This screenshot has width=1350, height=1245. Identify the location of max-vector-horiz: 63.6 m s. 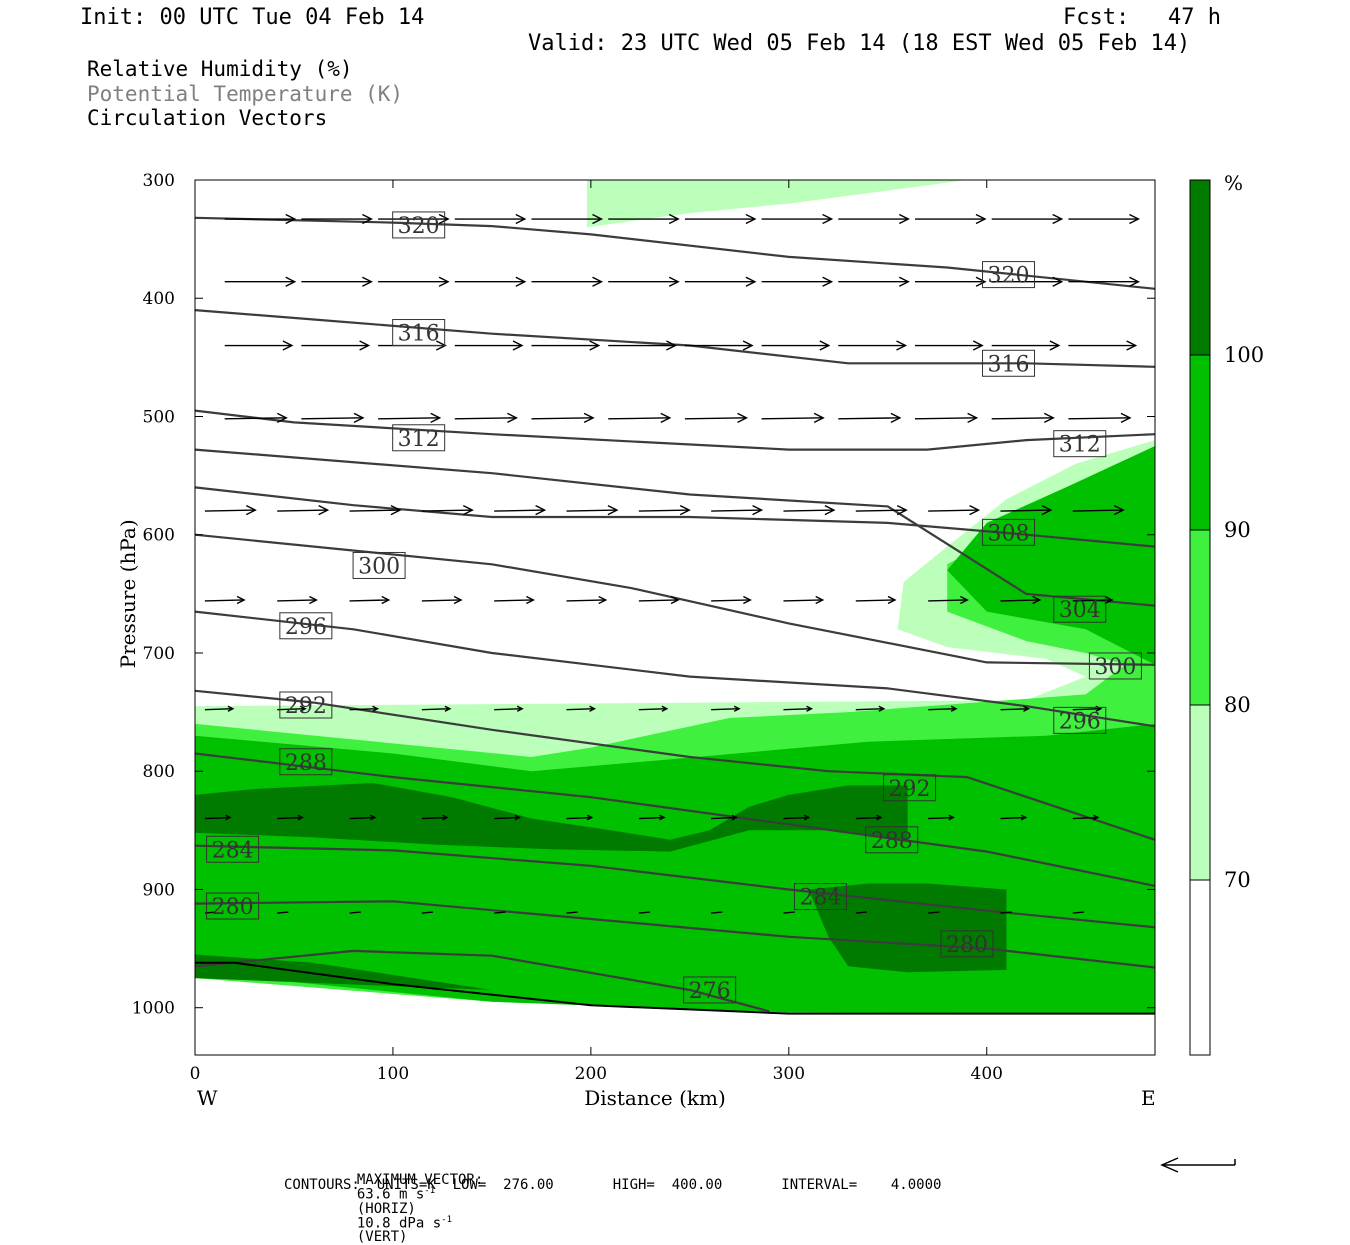
(390, 1194).